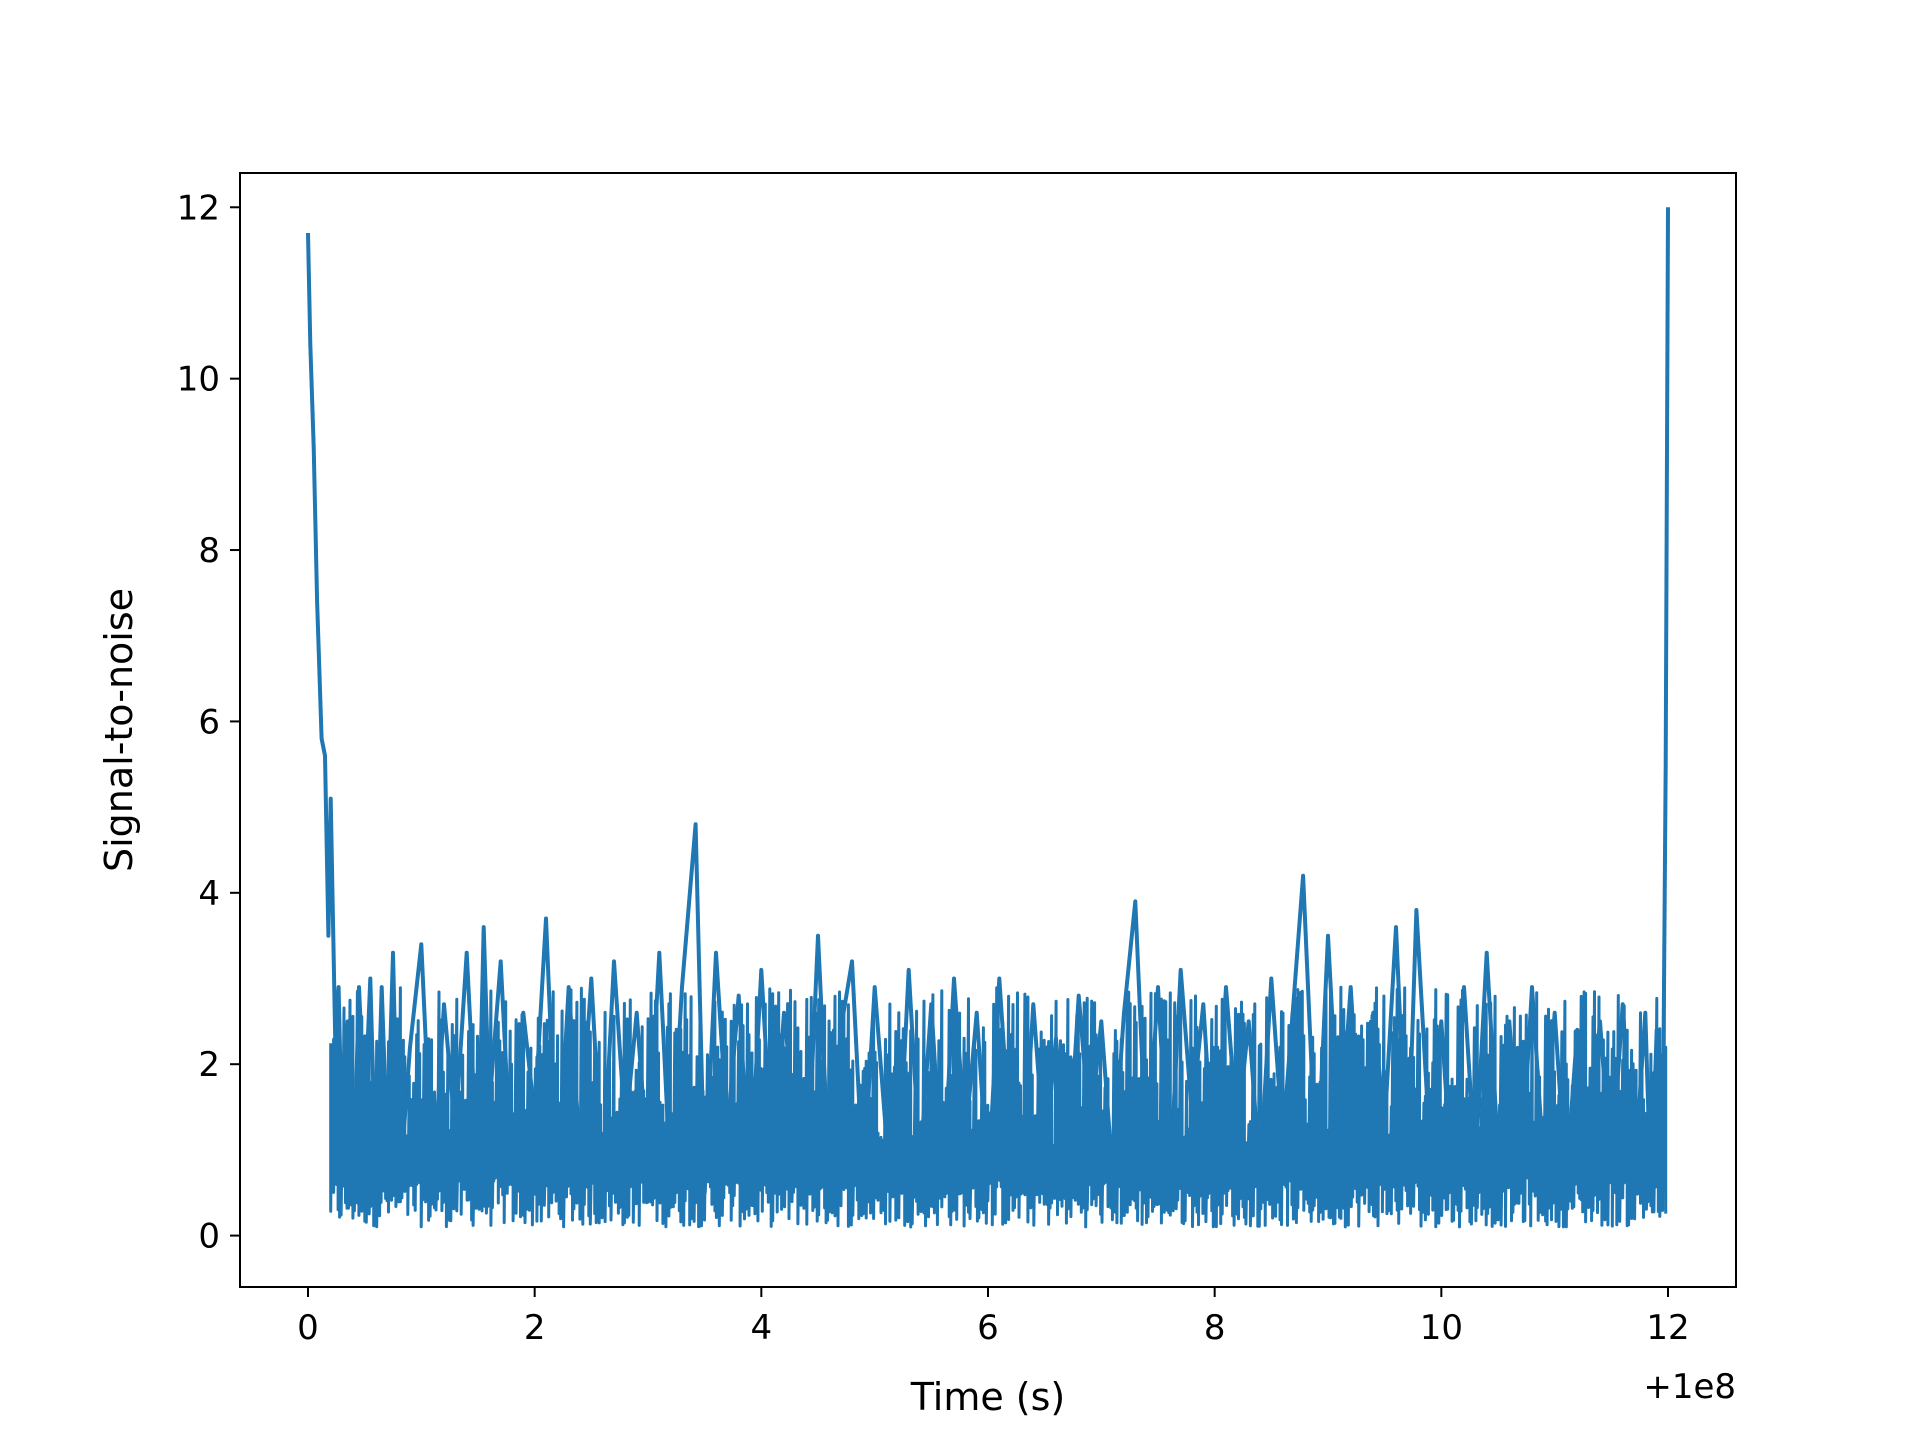 The image size is (1920, 1440). Describe the element at coordinates (762, 1328) in the screenshot. I see `x-tick-label: 4` at that location.